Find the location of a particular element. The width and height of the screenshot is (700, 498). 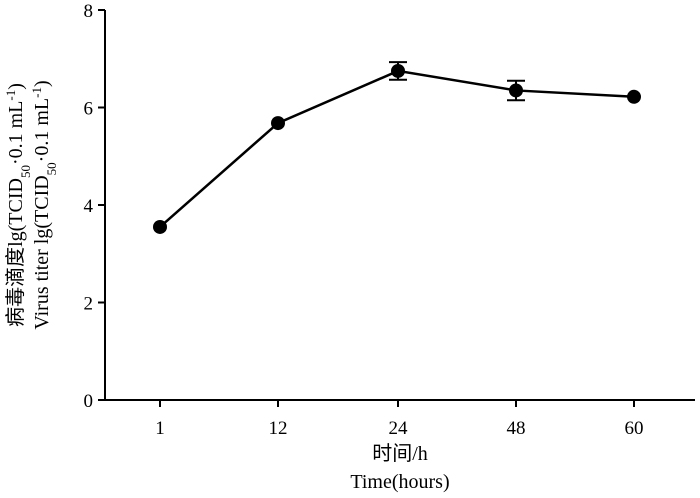

x-tick-label: 1 is located at coordinates (160, 428).